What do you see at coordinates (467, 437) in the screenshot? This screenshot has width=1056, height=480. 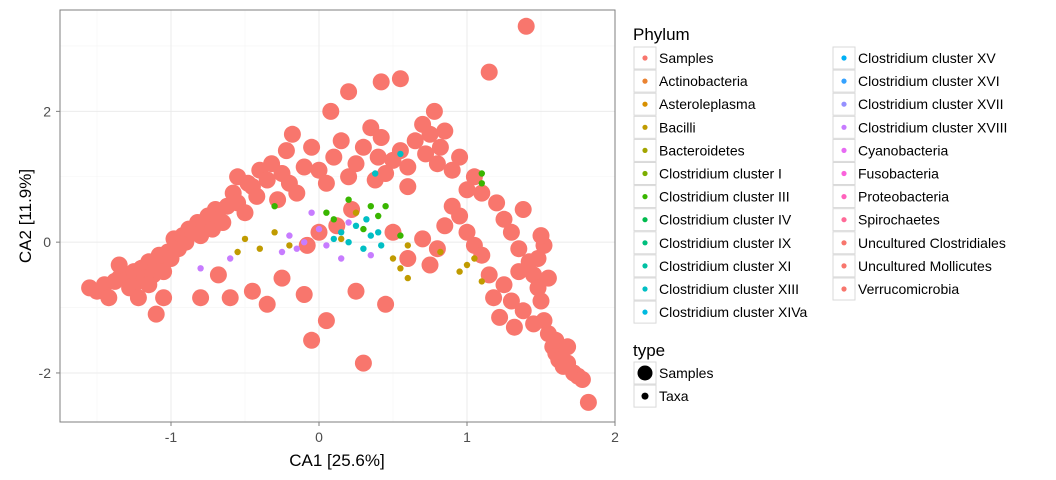 I see `x-tick-label: 1` at bounding box center [467, 437].